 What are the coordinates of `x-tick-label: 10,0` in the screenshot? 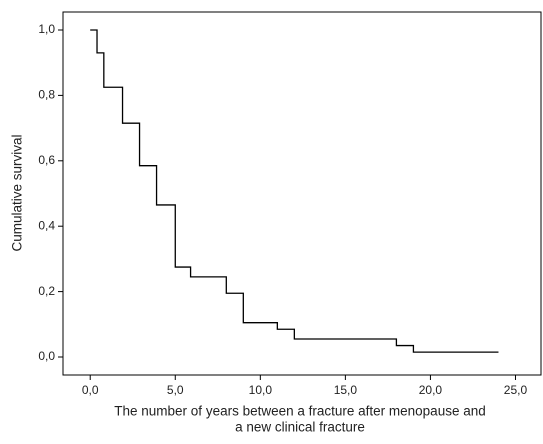 It's located at (261, 390).